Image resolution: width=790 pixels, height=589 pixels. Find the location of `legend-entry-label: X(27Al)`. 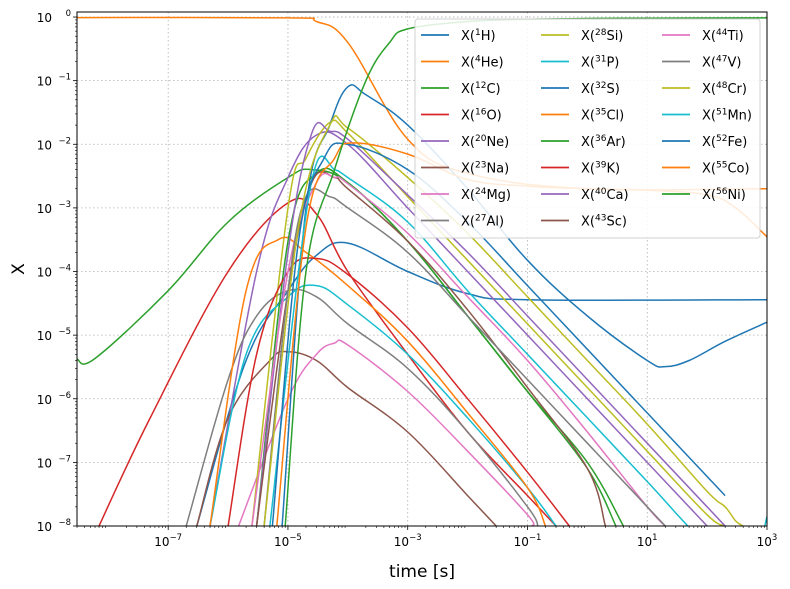

legend-entry-label: X(27Al) is located at coordinates (482, 222).